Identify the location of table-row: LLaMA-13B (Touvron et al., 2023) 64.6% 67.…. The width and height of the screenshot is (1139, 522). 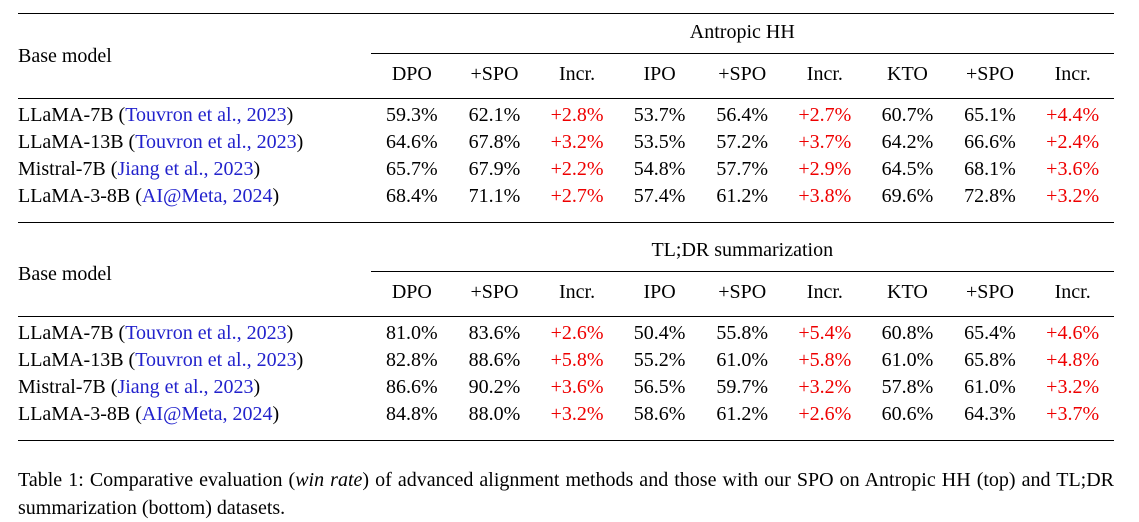
(566, 142).